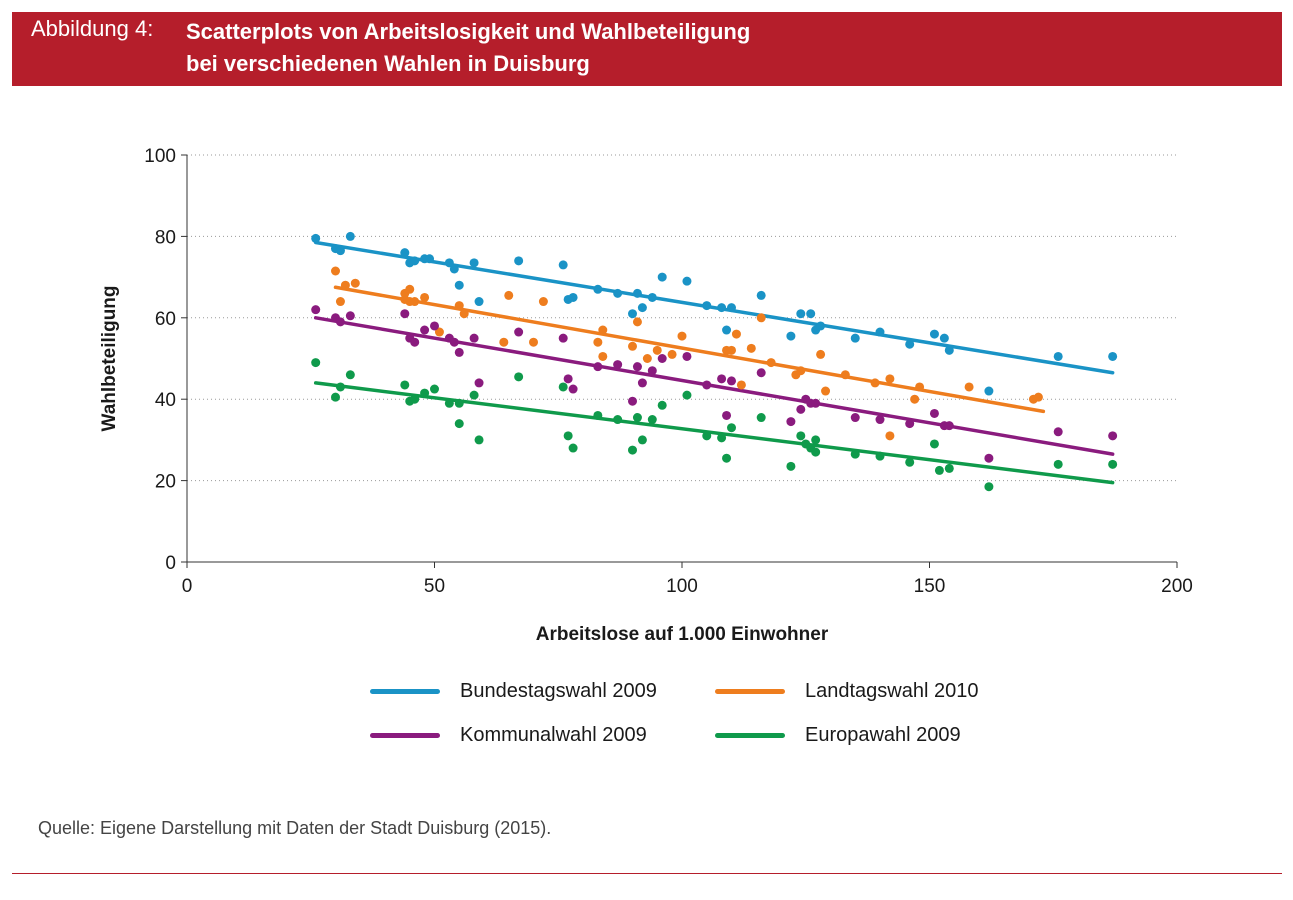  What do you see at coordinates (434, 586) in the screenshot?
I see `x-tick-label: 50` at bounding box center [434, 586].